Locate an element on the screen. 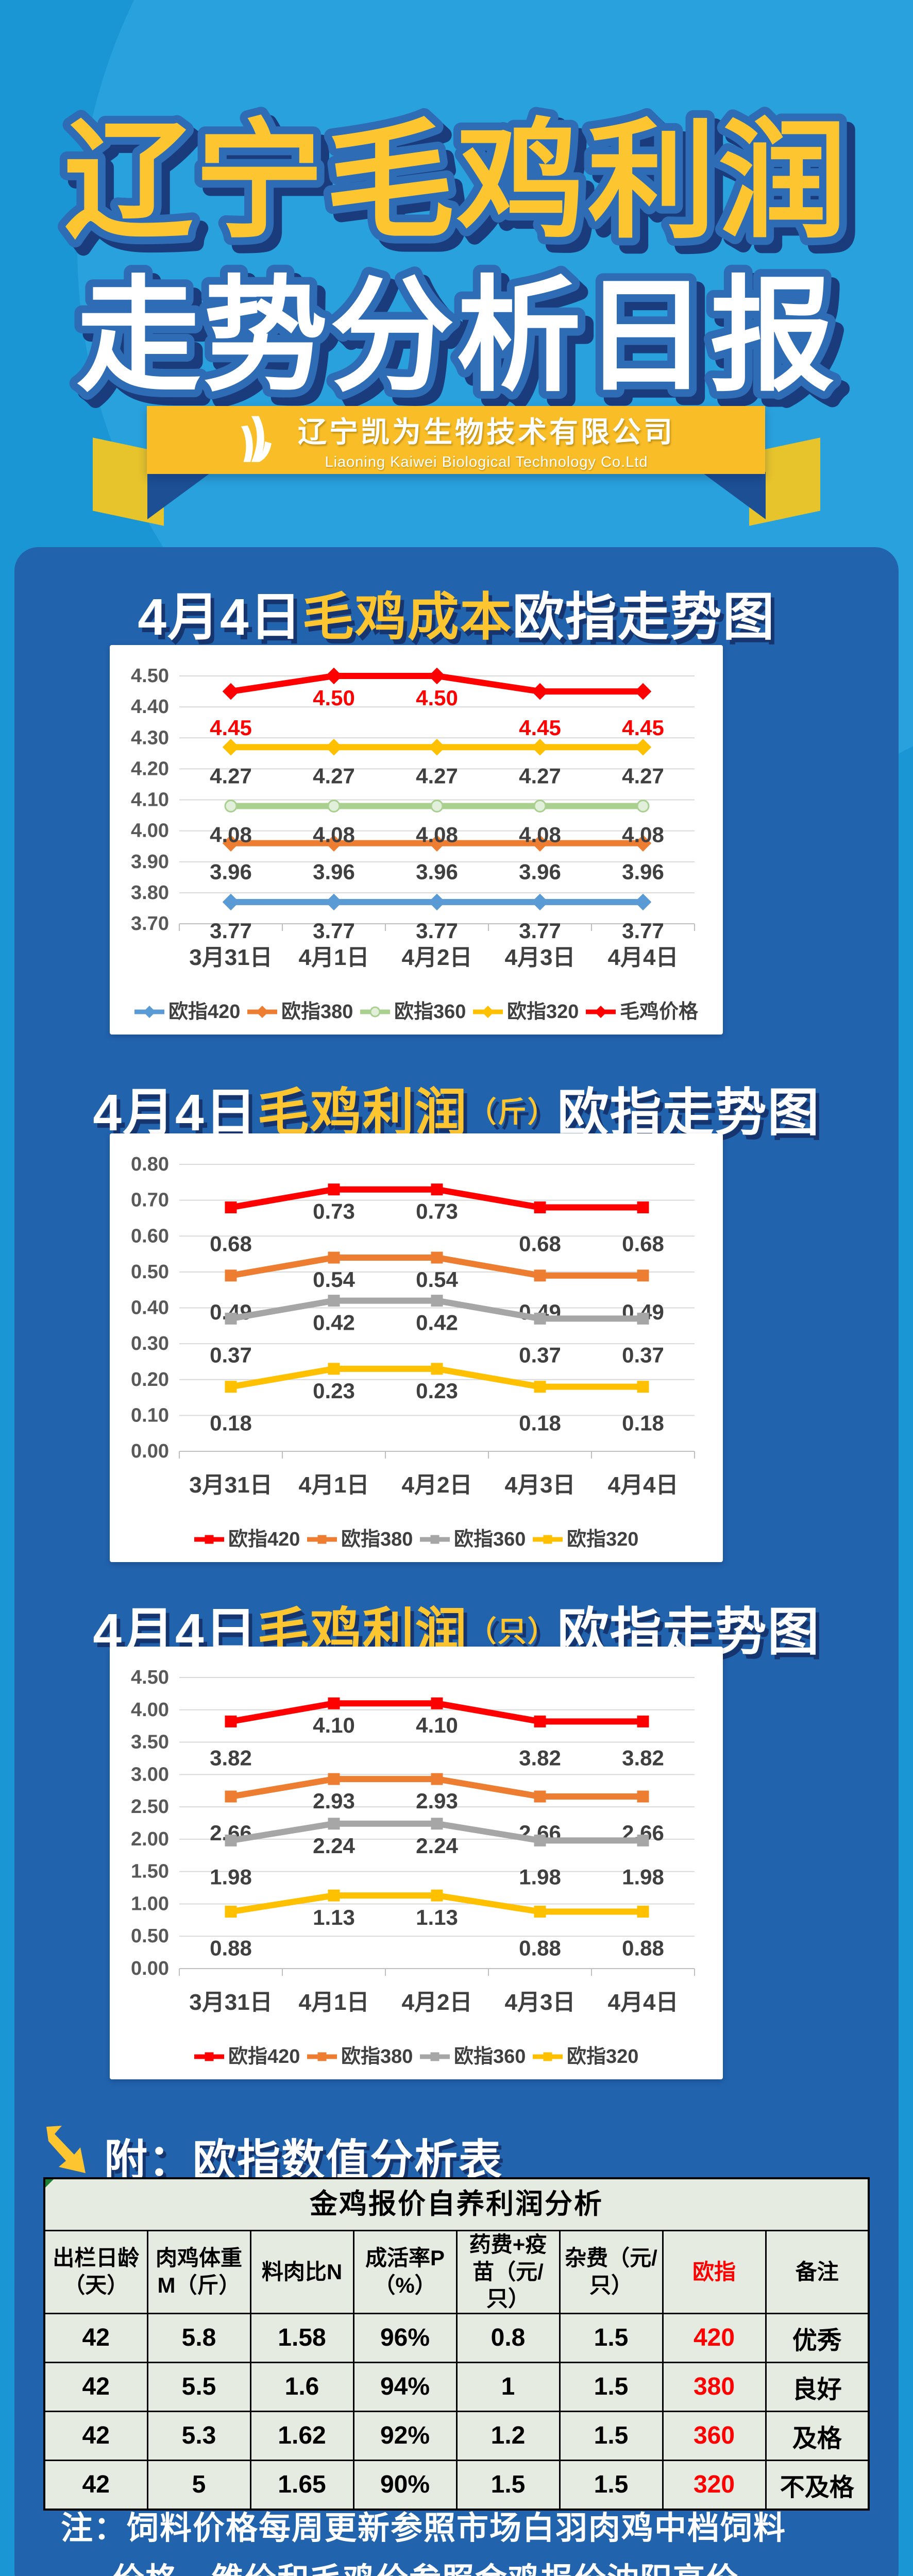 The height and width of the screenshot is (2576, 913). section-title-cost: 4月4日毛鸡成本欧指走势图 is located at coordinates (457, 612).